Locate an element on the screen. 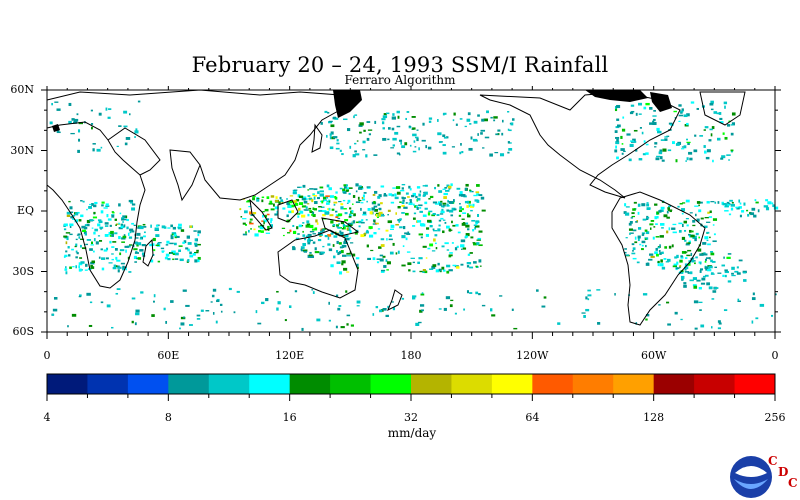  y-axis-label: EQ is located at coordinates (25, 210).